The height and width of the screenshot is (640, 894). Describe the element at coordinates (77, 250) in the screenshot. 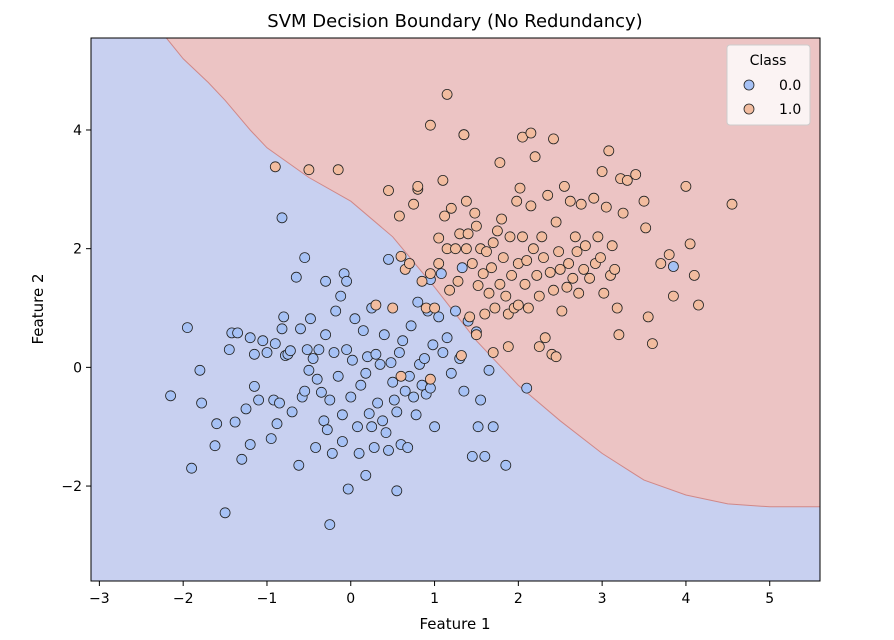

I see `y-tick-label: 2` at that location.